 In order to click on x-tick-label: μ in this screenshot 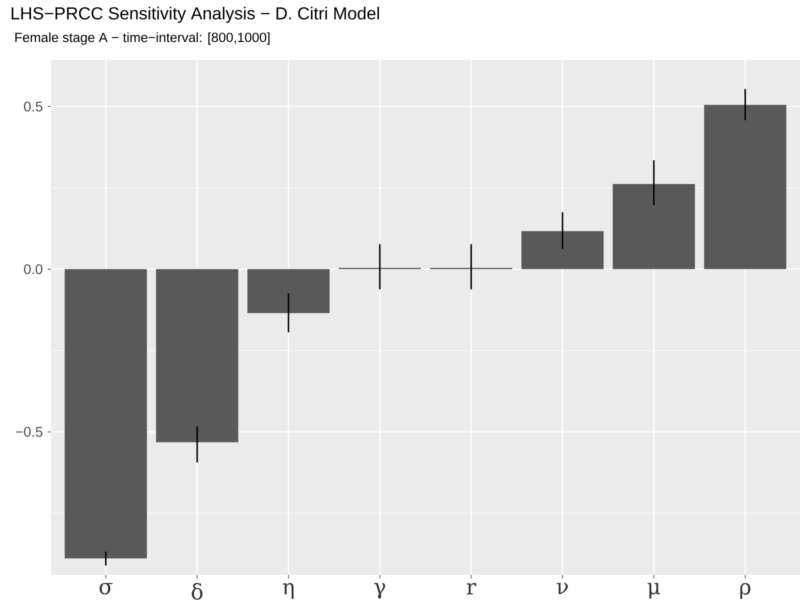, I will do `click(654, 591)`.